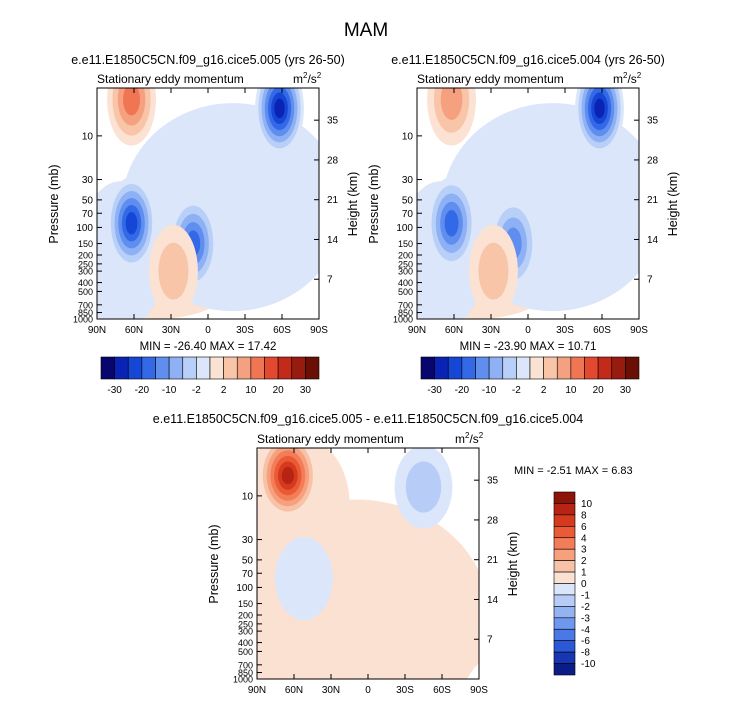  I want to click on min-max-stats: MIN = -23.90 MAX = 10.71, so click(528, 347).